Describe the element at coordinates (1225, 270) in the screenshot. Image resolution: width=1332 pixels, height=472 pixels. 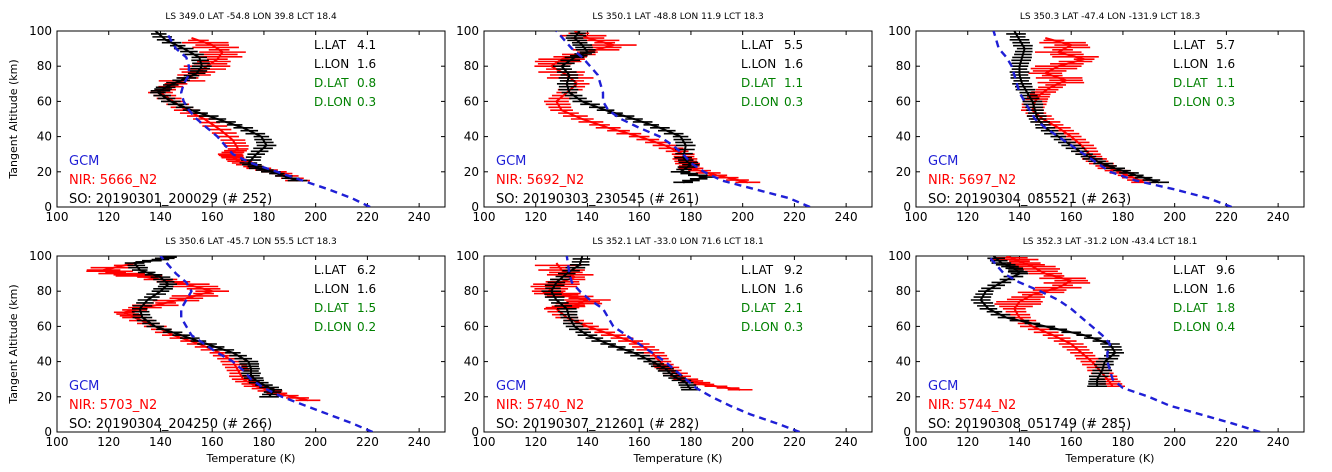
I see `annotation-value: 9.6` at that location.